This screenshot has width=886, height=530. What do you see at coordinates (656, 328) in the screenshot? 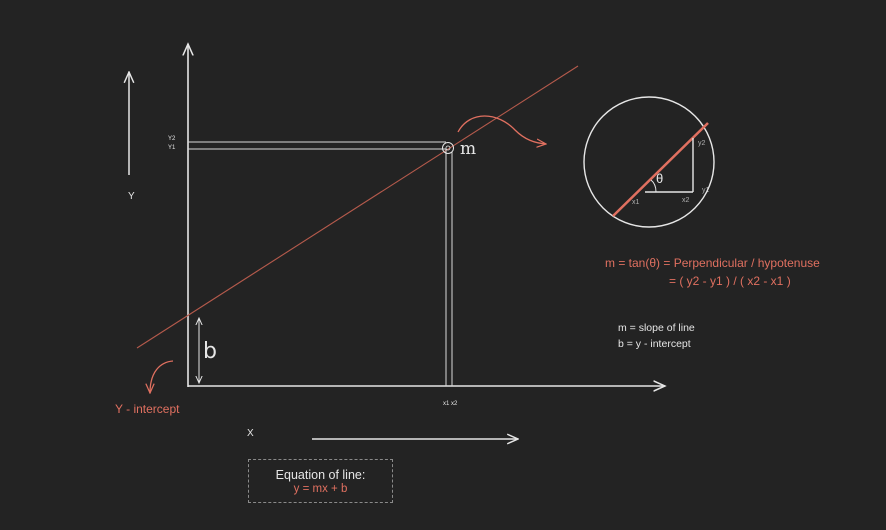
I see `m-definition: m = slope of line` at bounding box center [656, 328].